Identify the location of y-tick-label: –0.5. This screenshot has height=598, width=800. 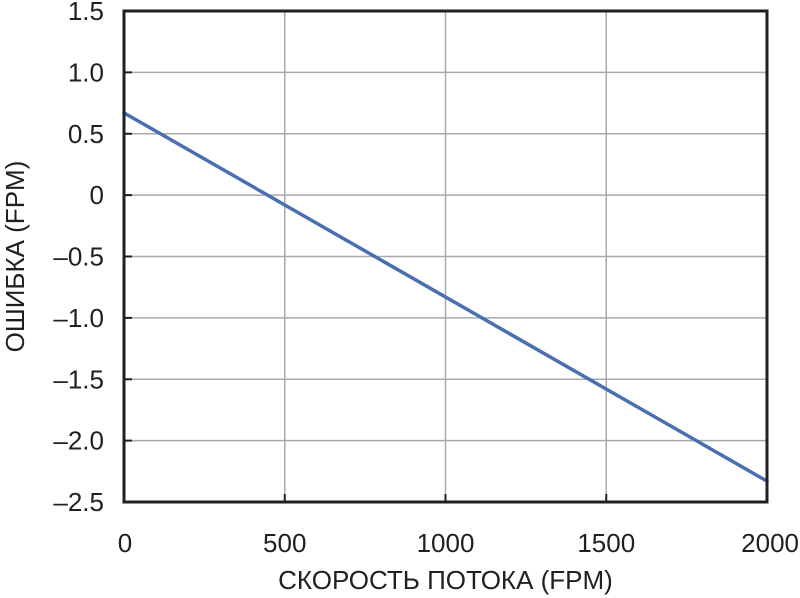
(78, 257).